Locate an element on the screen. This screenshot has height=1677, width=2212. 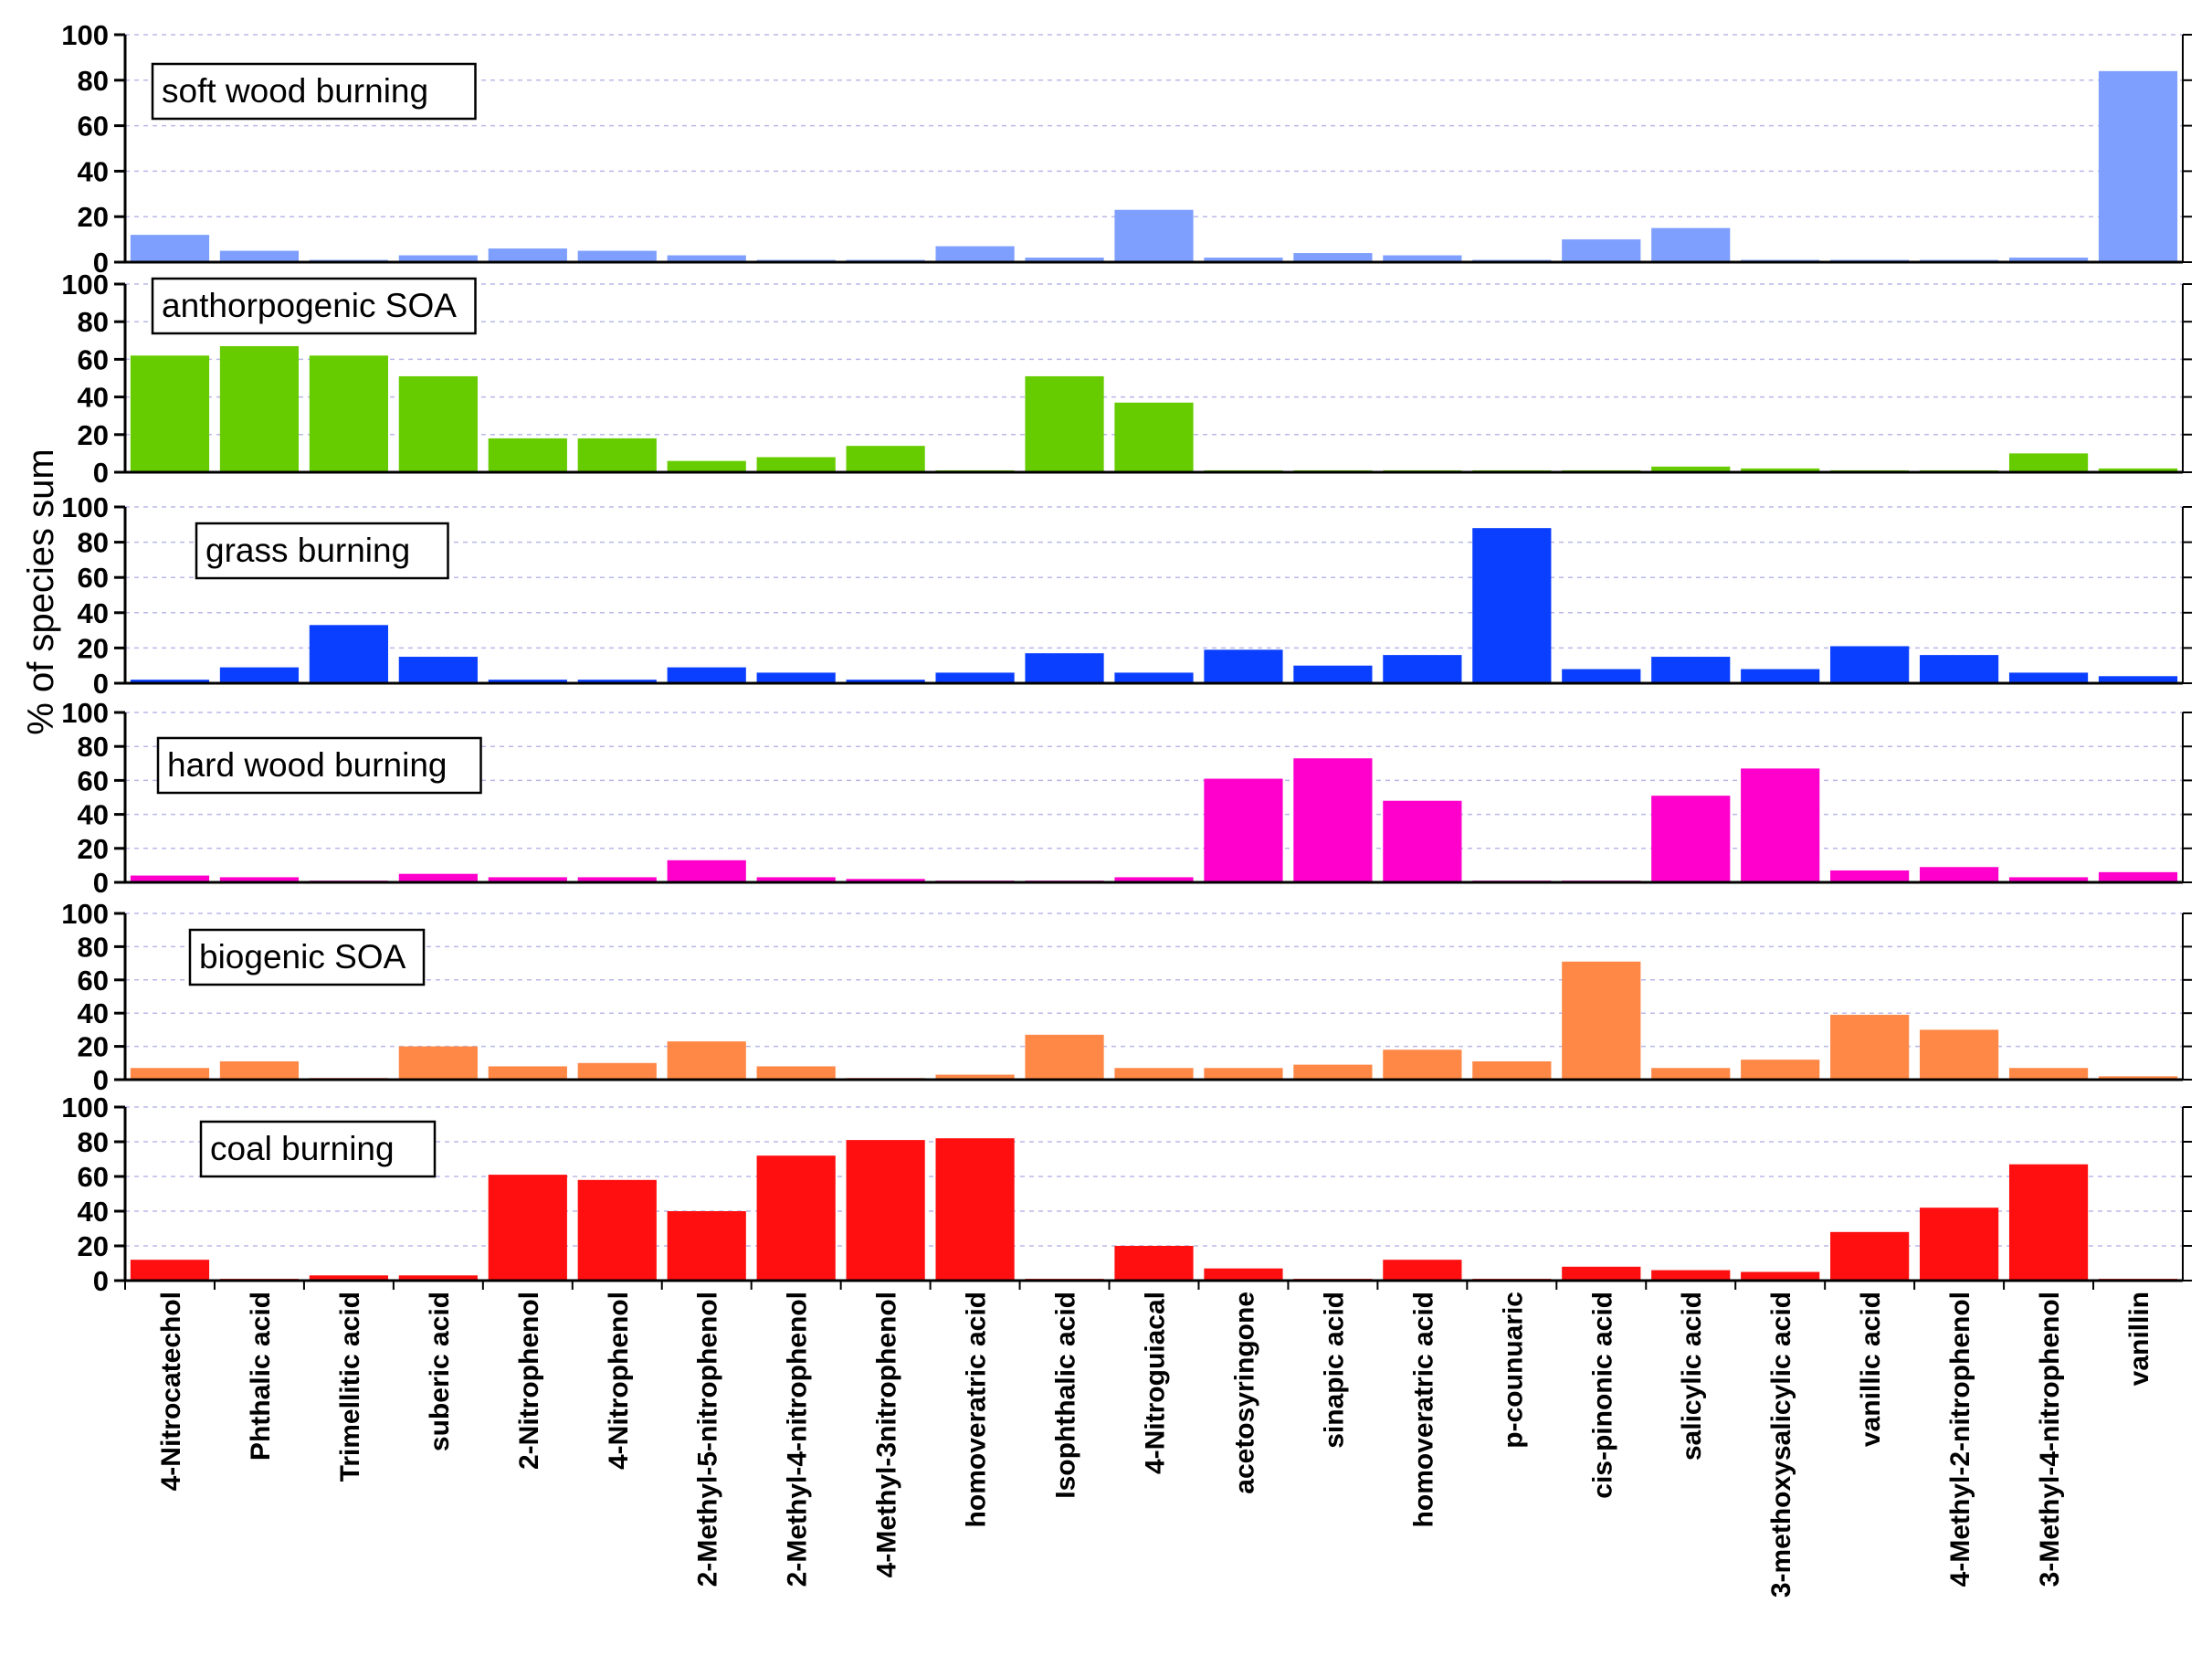
panel-anthorpogenic-soa: 0 20 40 60 80 100 anthorpogenic SOA is located at coordinates (1126, 379).